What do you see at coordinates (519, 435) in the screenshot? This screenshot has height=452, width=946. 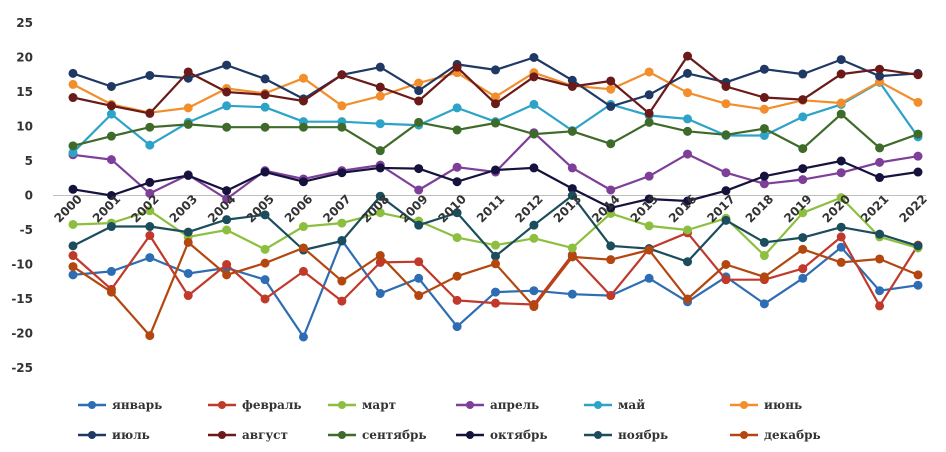 I see `legend-label: октябрь` at bounding box center [519, 435].